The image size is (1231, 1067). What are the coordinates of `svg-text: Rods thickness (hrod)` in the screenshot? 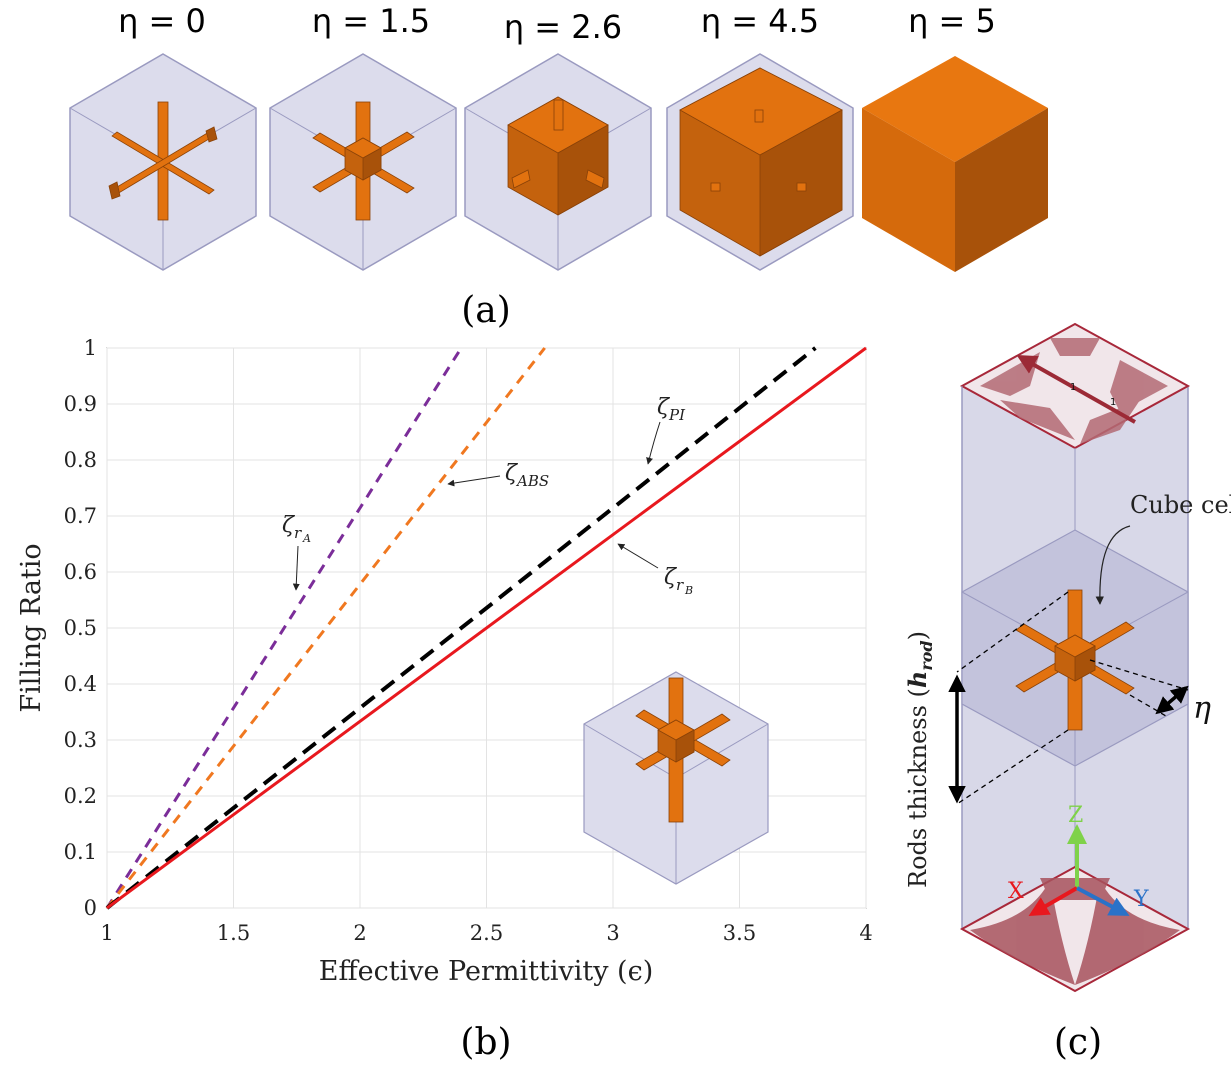 It's located at (919, 759).